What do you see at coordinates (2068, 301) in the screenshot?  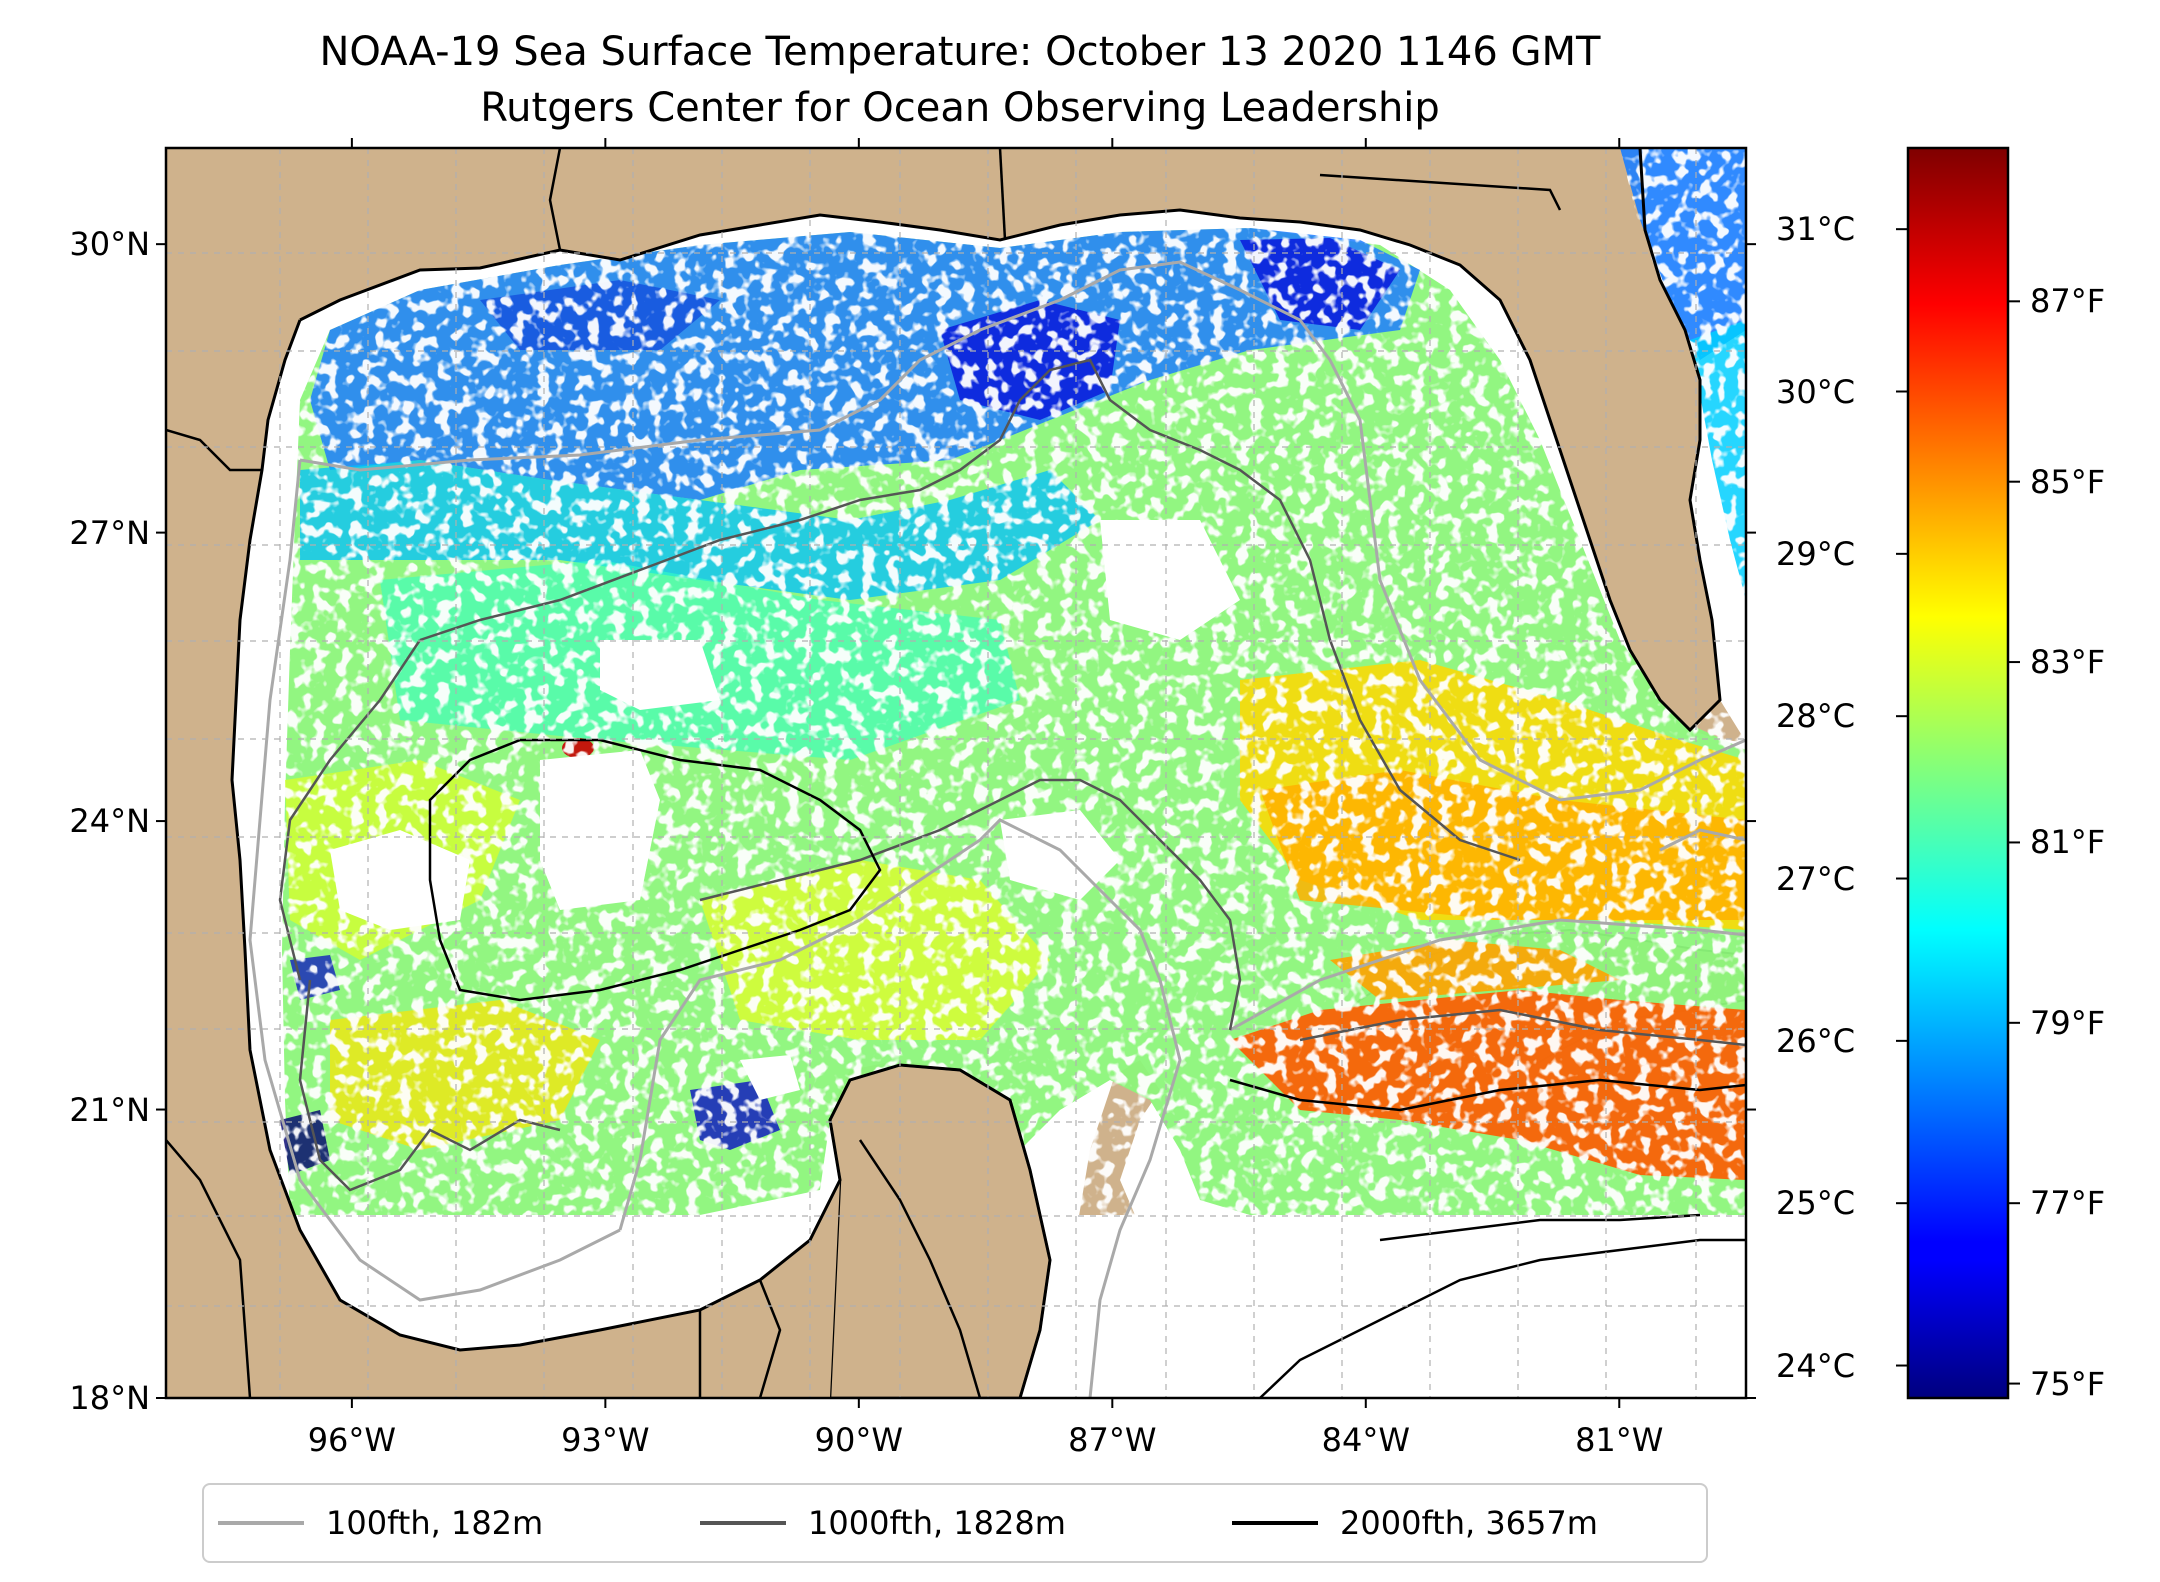 I see `fahrenheit-tick-label: 87°F` at bounding box center [2068, 301].